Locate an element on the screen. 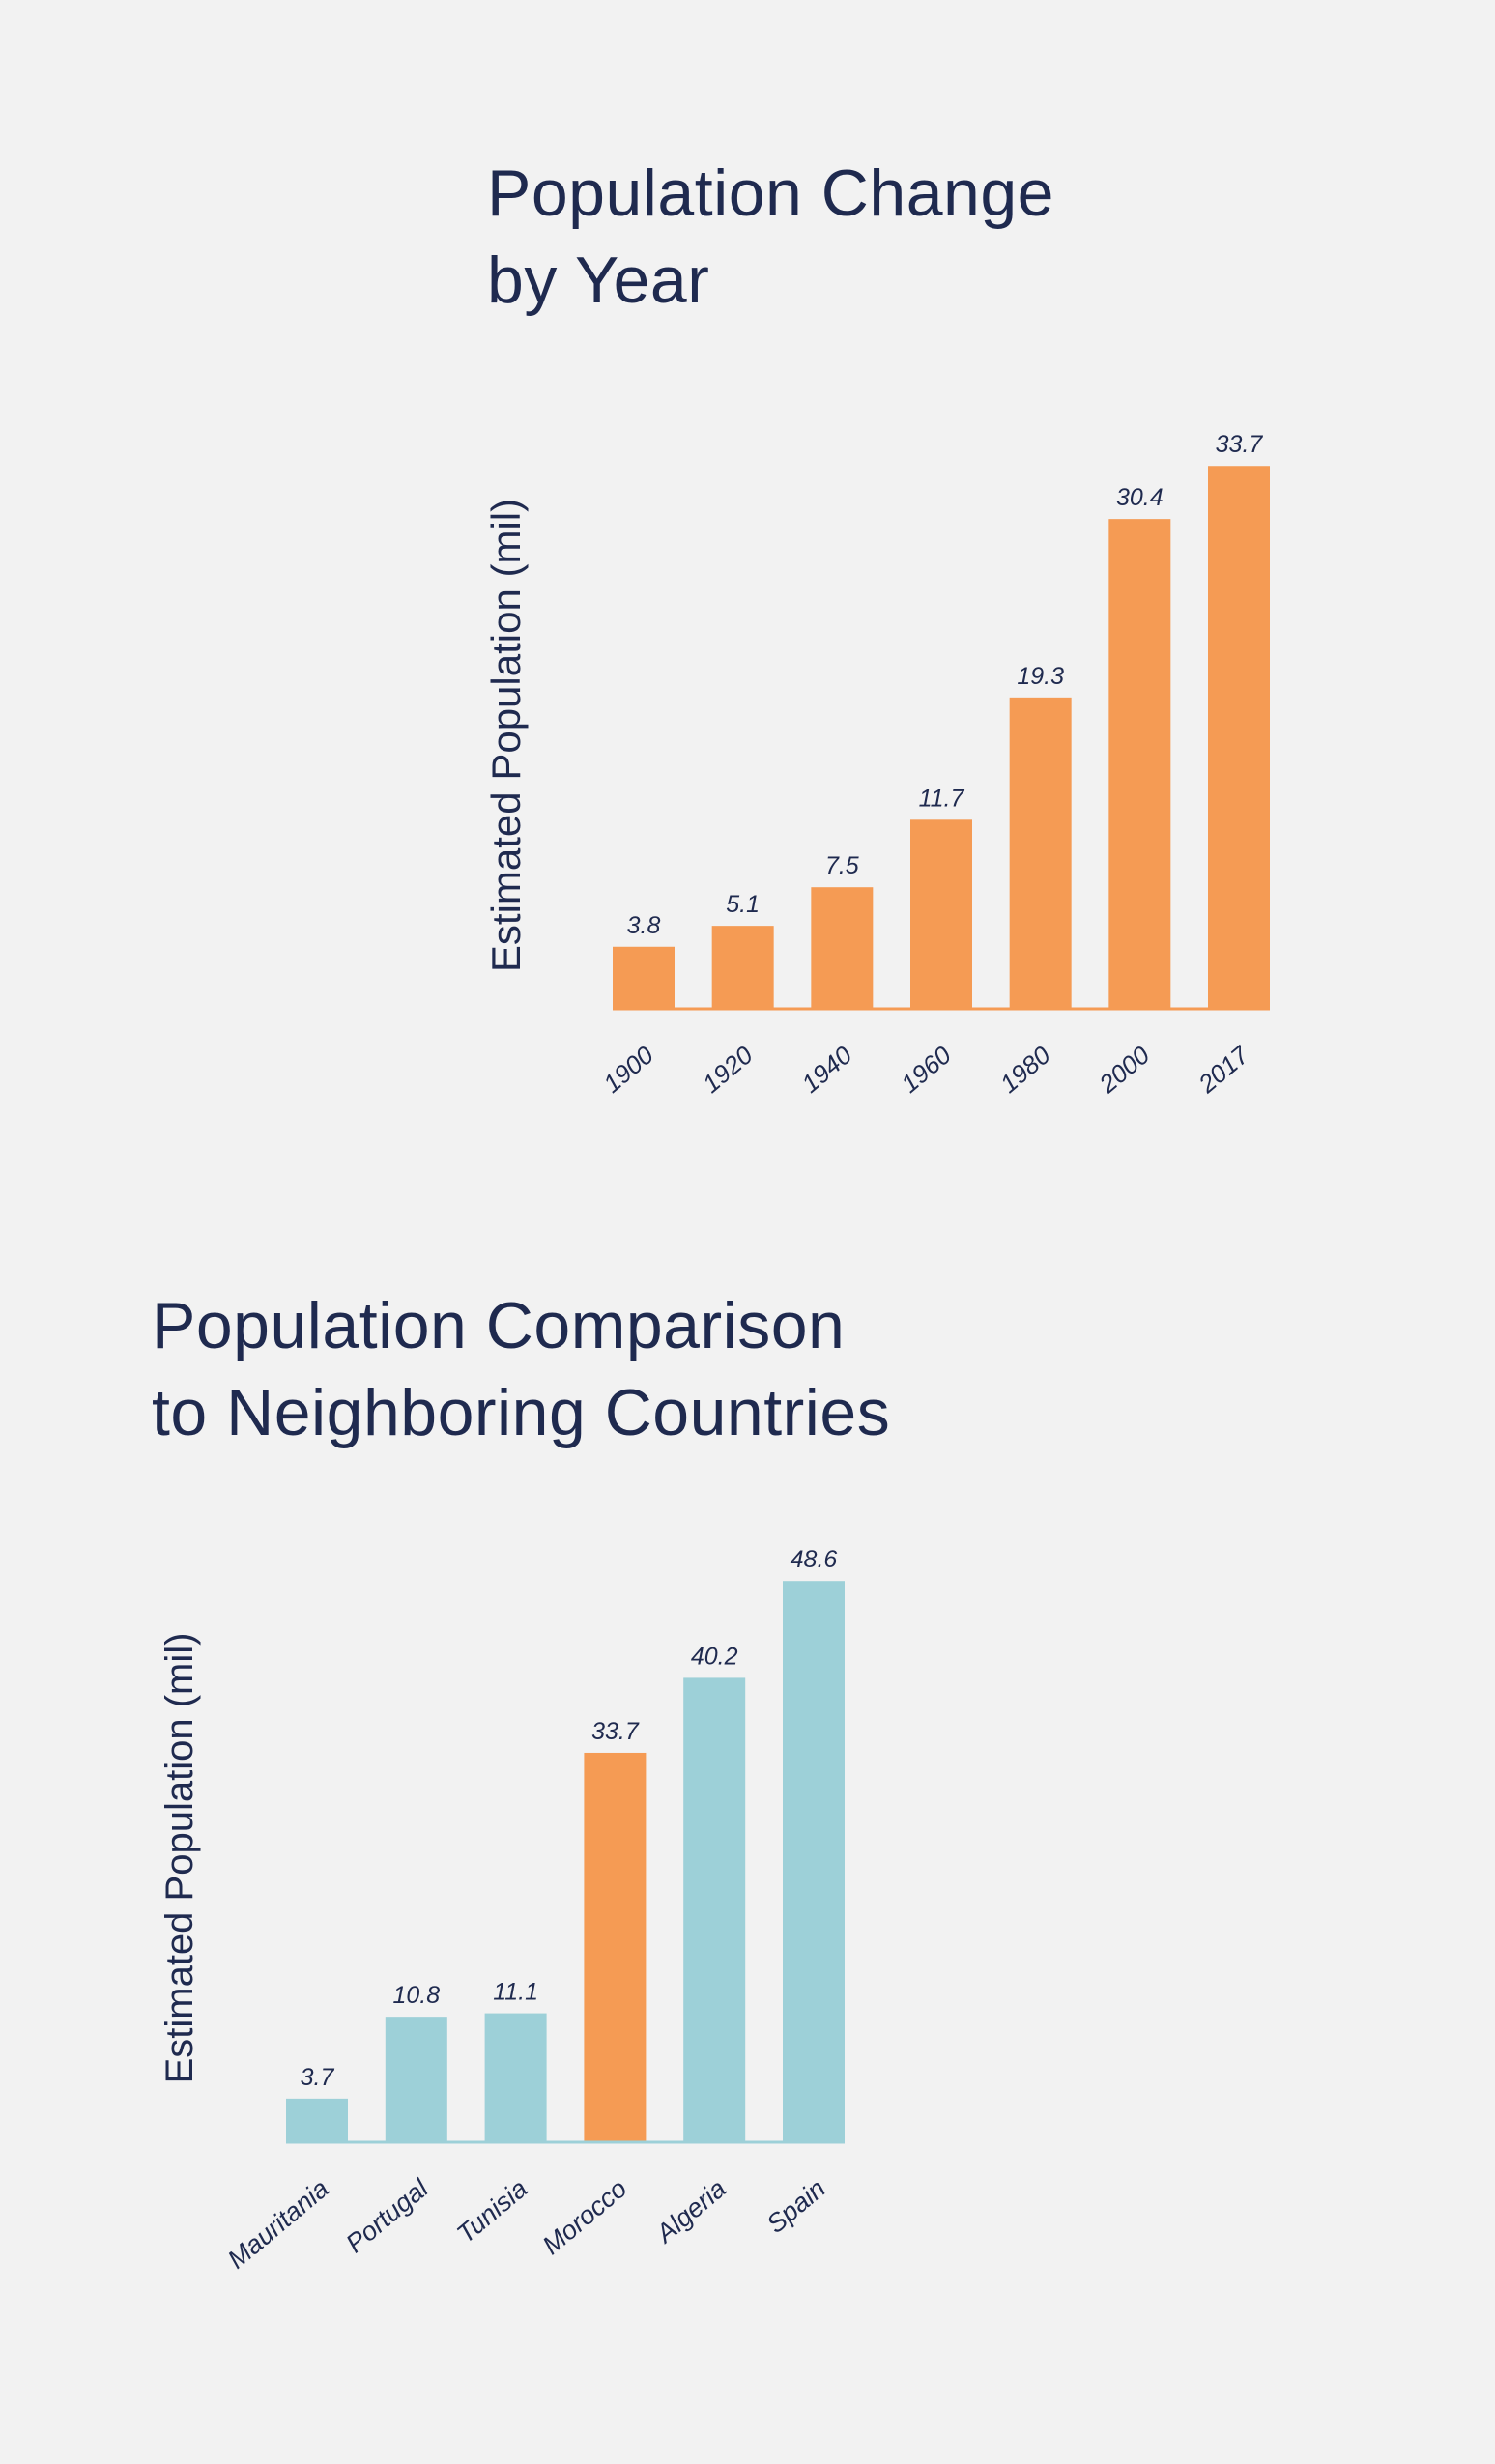 This screenshot has height=2464, width=1495. value-label-mauritania: 3.7 is located at coordinates (318, 2077).